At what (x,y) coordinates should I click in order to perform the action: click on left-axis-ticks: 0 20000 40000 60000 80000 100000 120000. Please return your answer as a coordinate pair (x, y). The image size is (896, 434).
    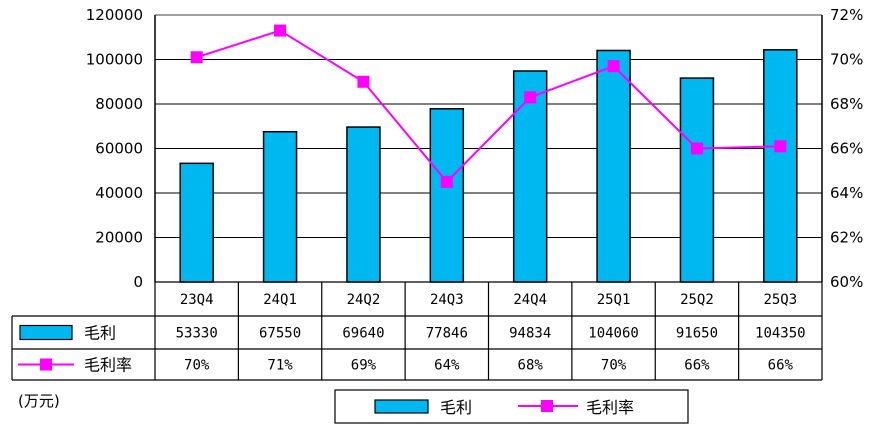
    Looking at the image, I should click on (114, 148).